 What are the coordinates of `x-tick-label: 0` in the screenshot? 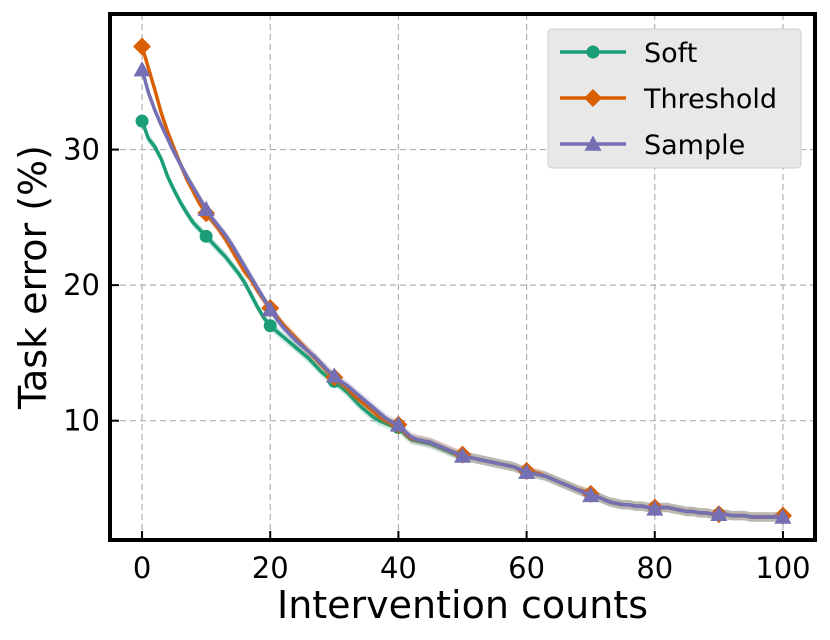 It's located at (142, 568).